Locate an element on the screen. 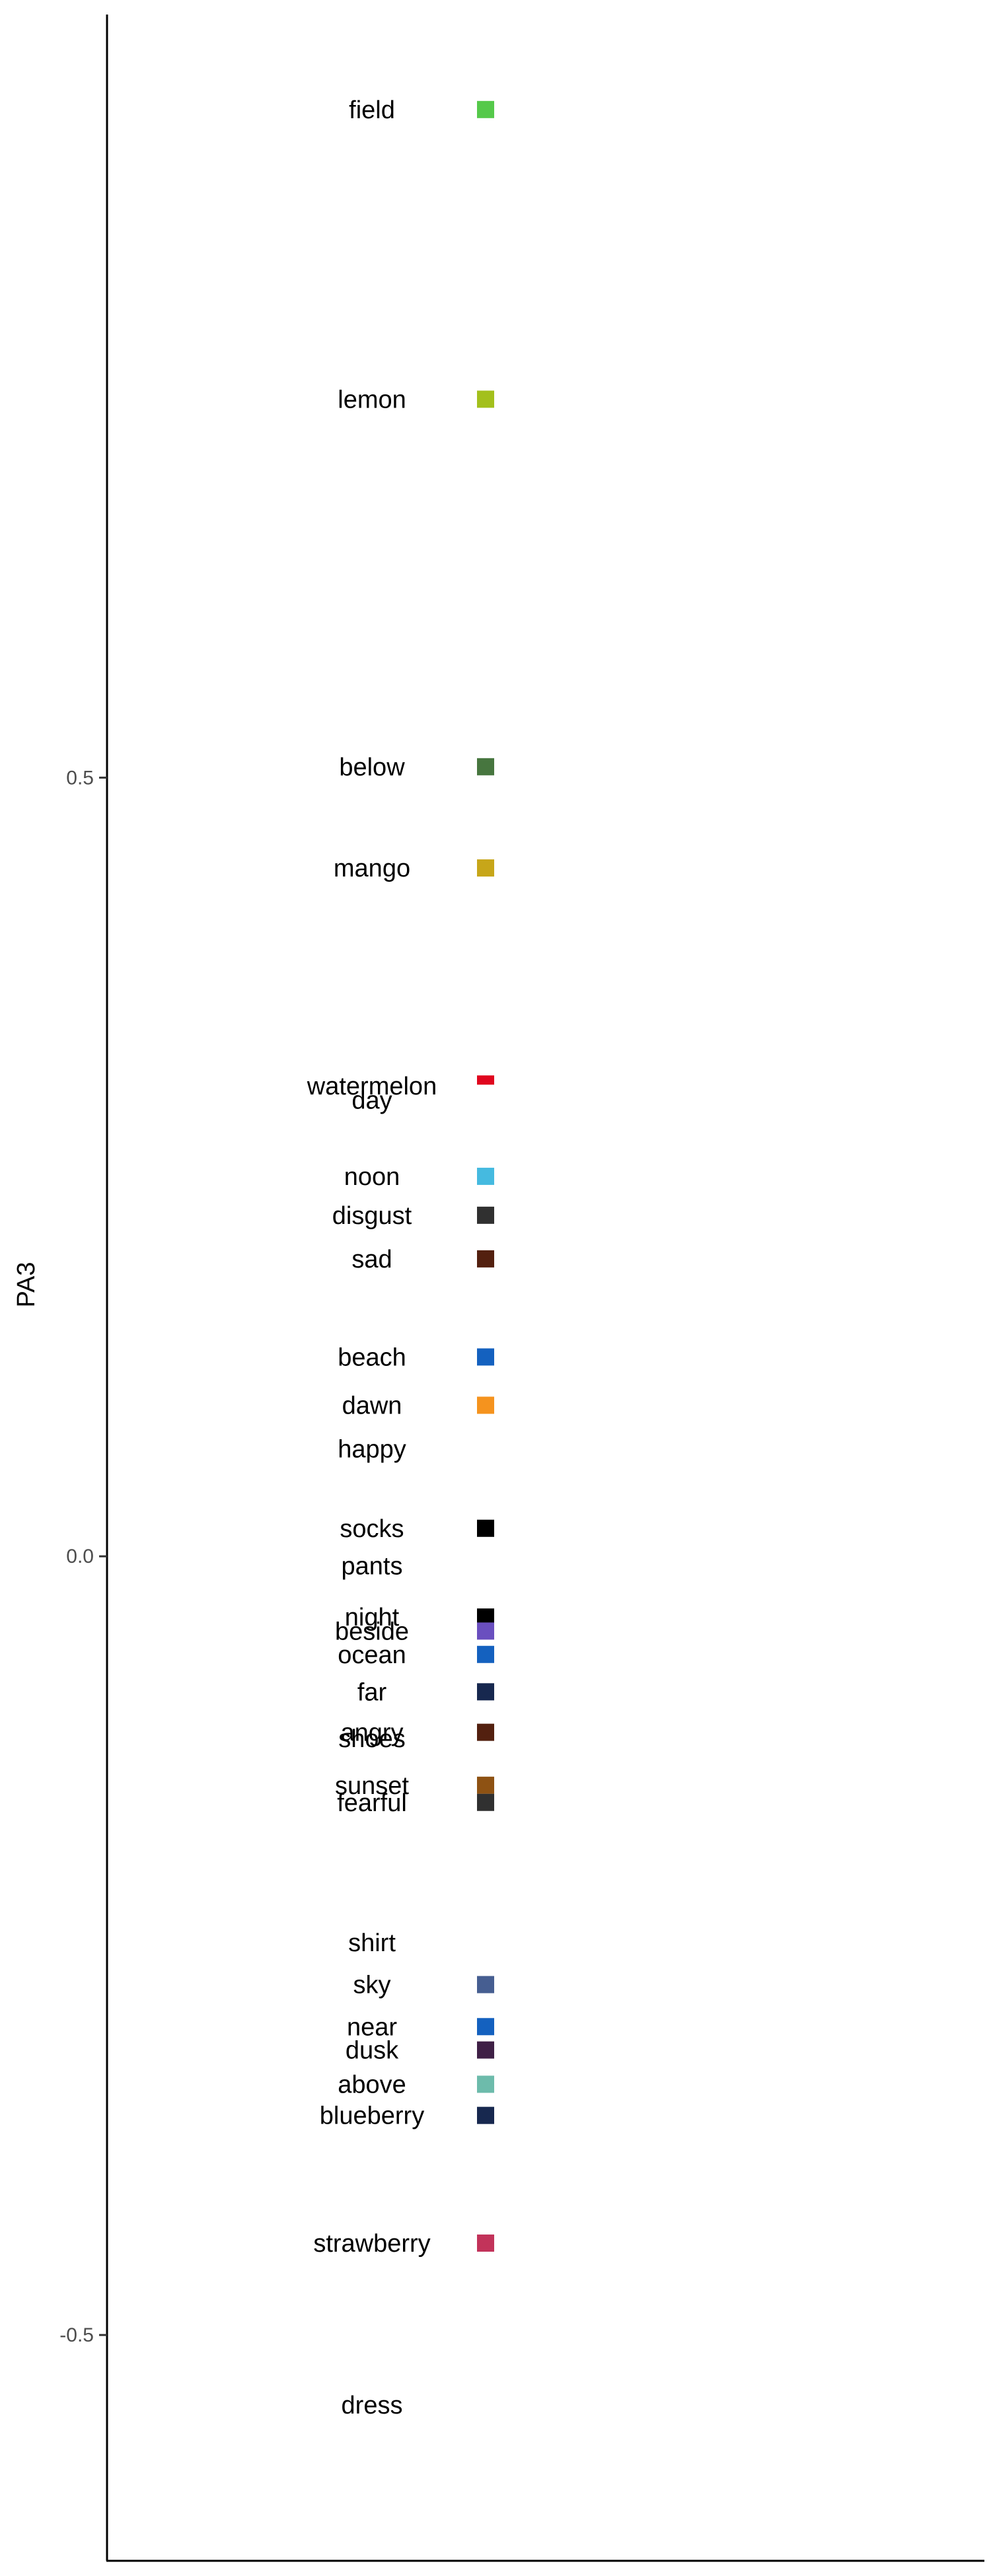 The height and width of the screenshot is (2576, 991). point-label: below is located at coordinates (372, 768).